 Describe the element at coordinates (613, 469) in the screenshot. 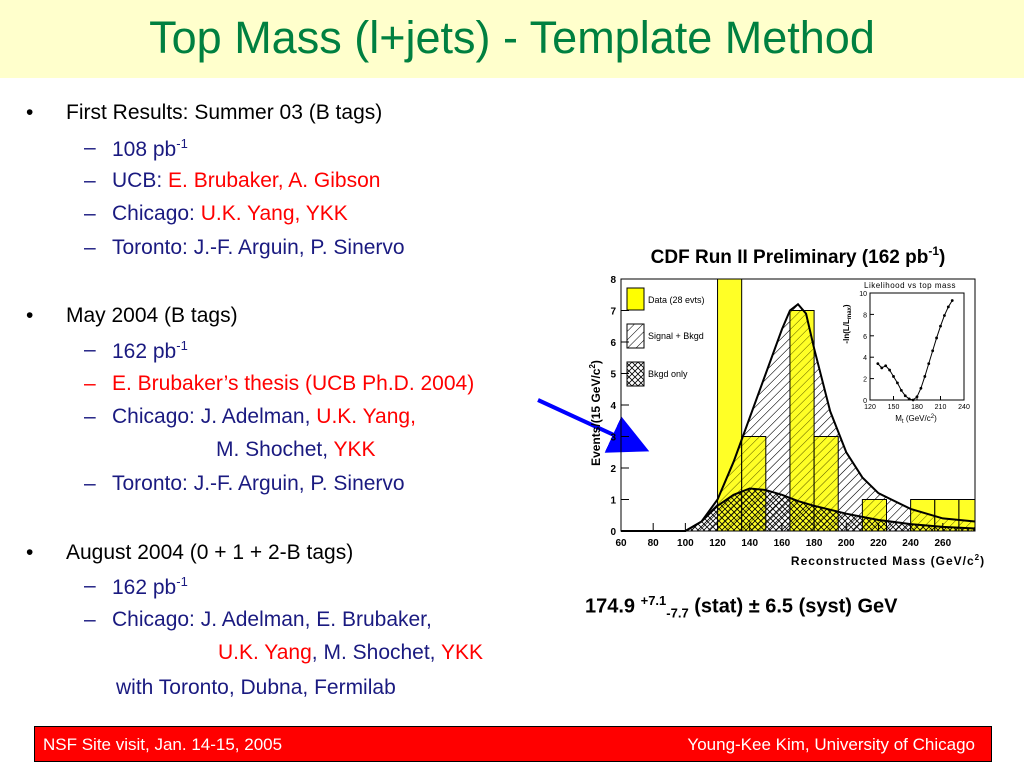

I see `y-tick-label: 2` at that location.